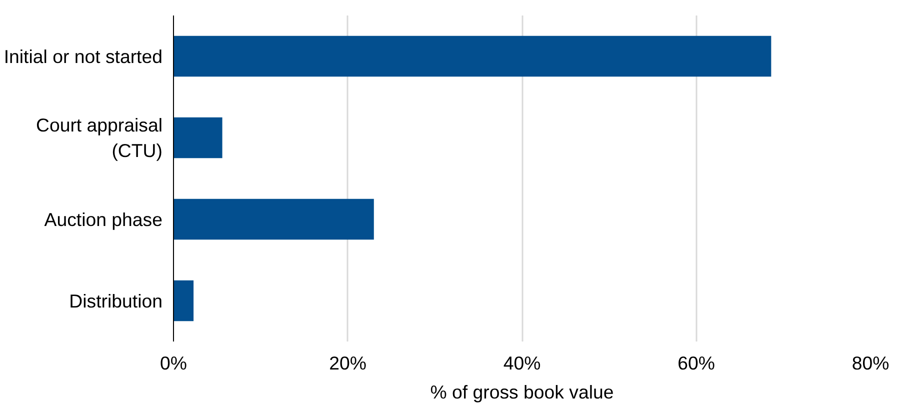 This screenshot has height=410, width=911. What do you see at coordinates (871, 363) in the screenshot?
I see `x-tick-label: 80%` at bounding box center [871, 363].